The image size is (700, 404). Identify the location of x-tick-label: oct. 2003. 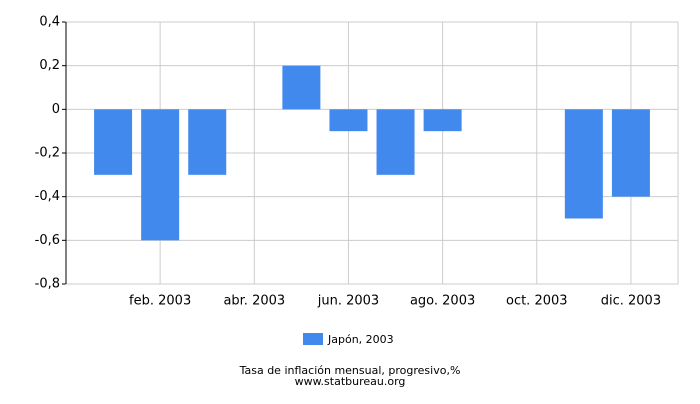
(537, 301).